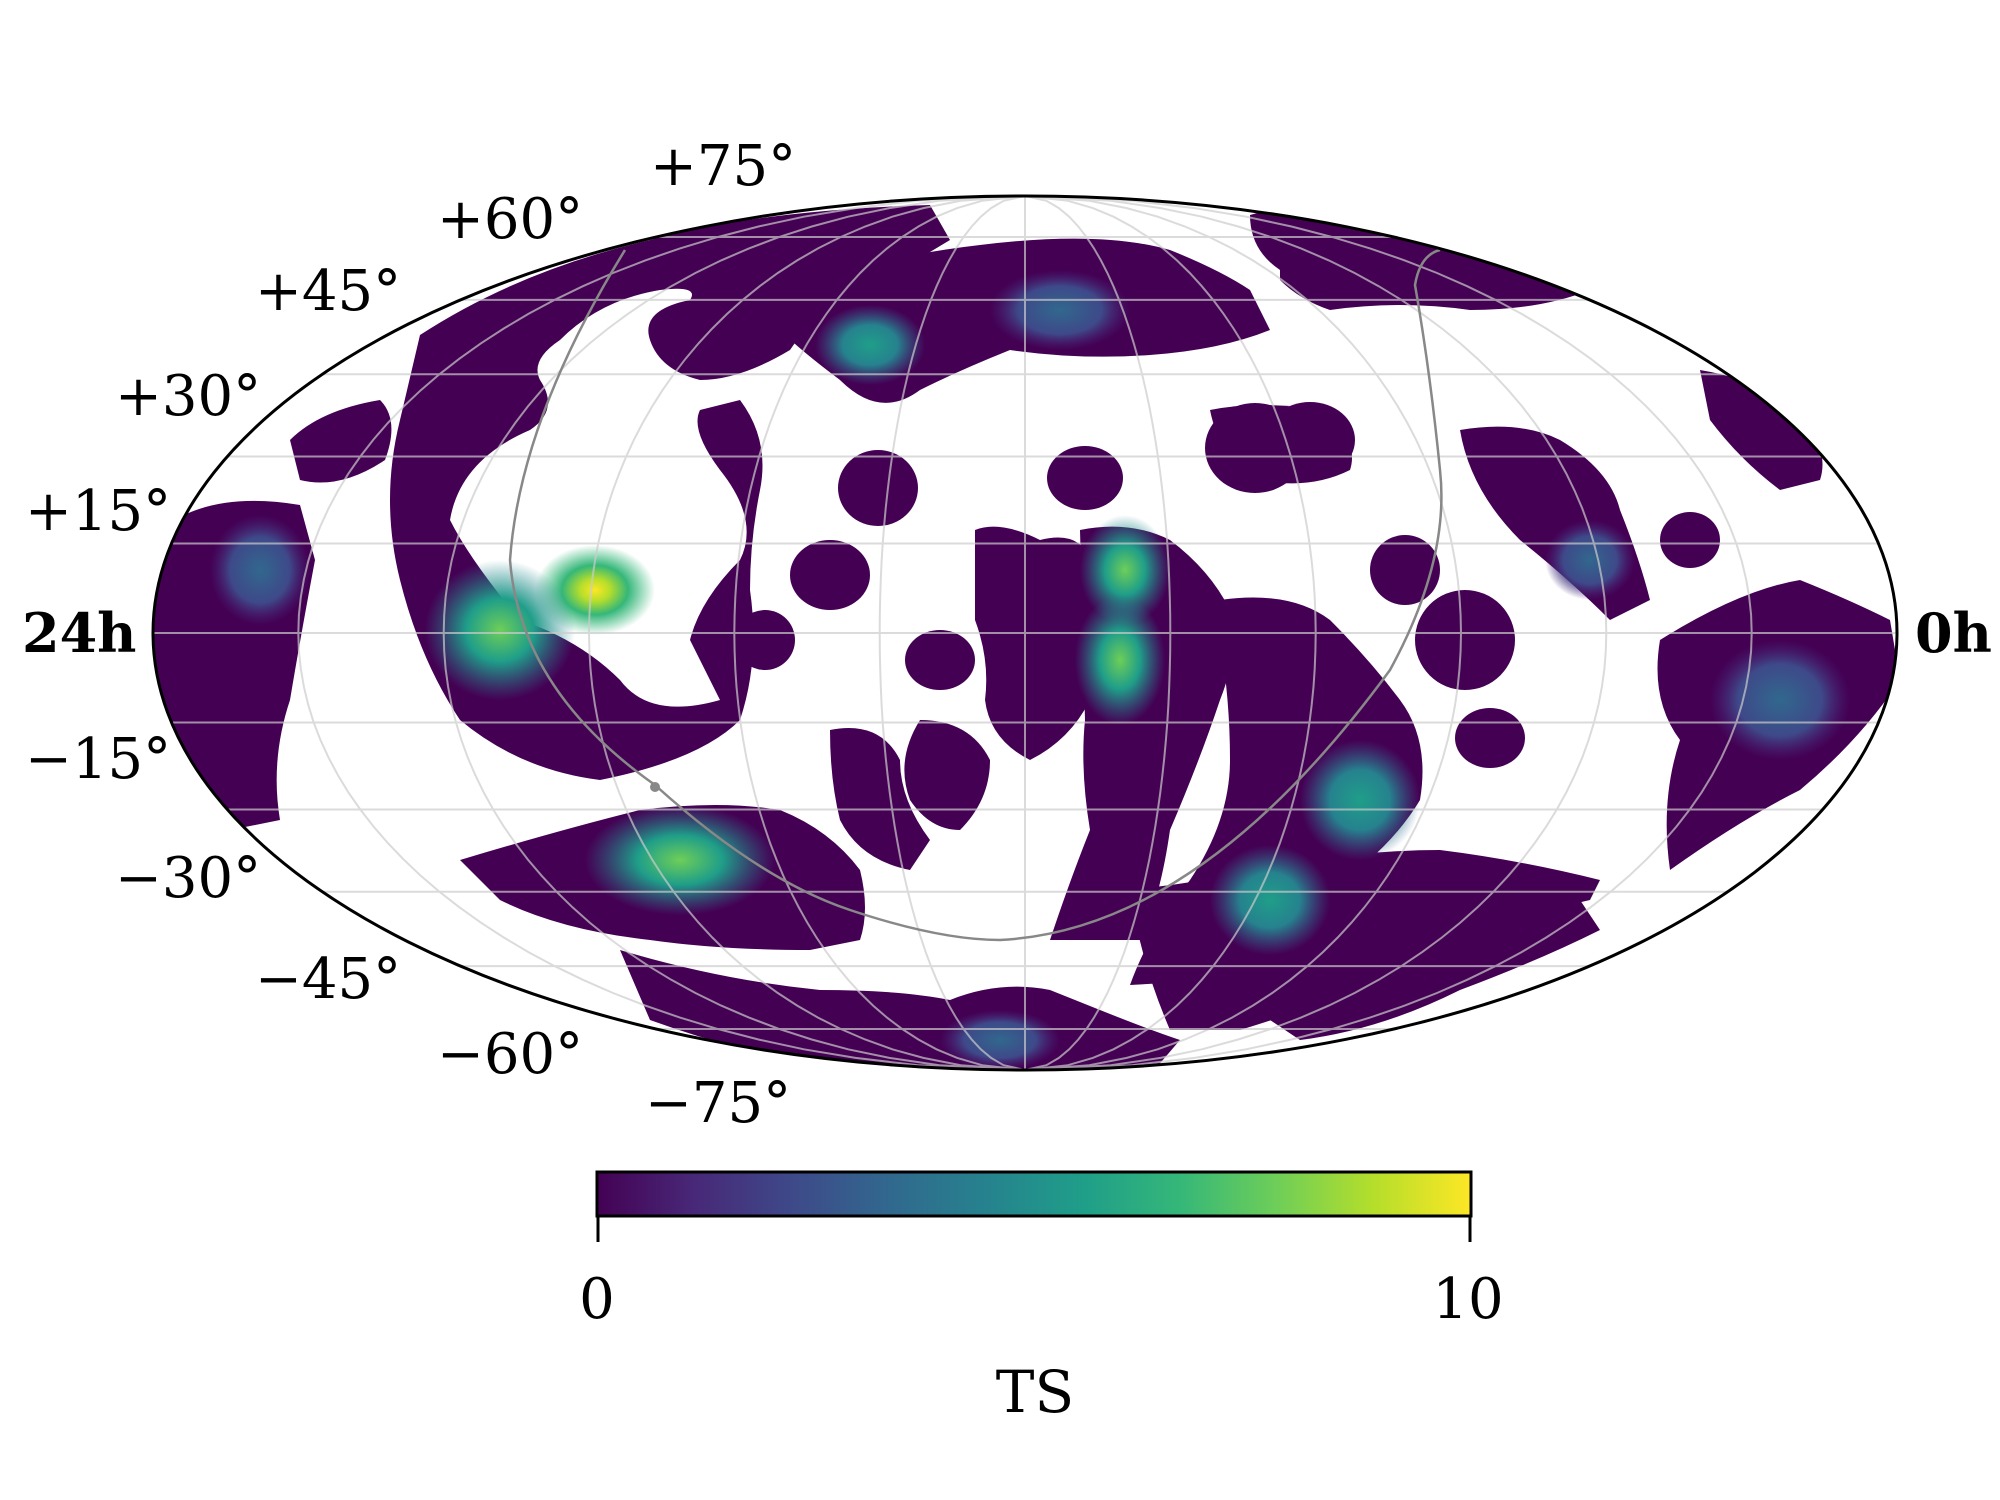 The image size is (2000, 1500). What do you see at coordinates (1035, 1392) in the screenshot?
I see `colorbar-title: TS` at bounding box center [1035, 1392].